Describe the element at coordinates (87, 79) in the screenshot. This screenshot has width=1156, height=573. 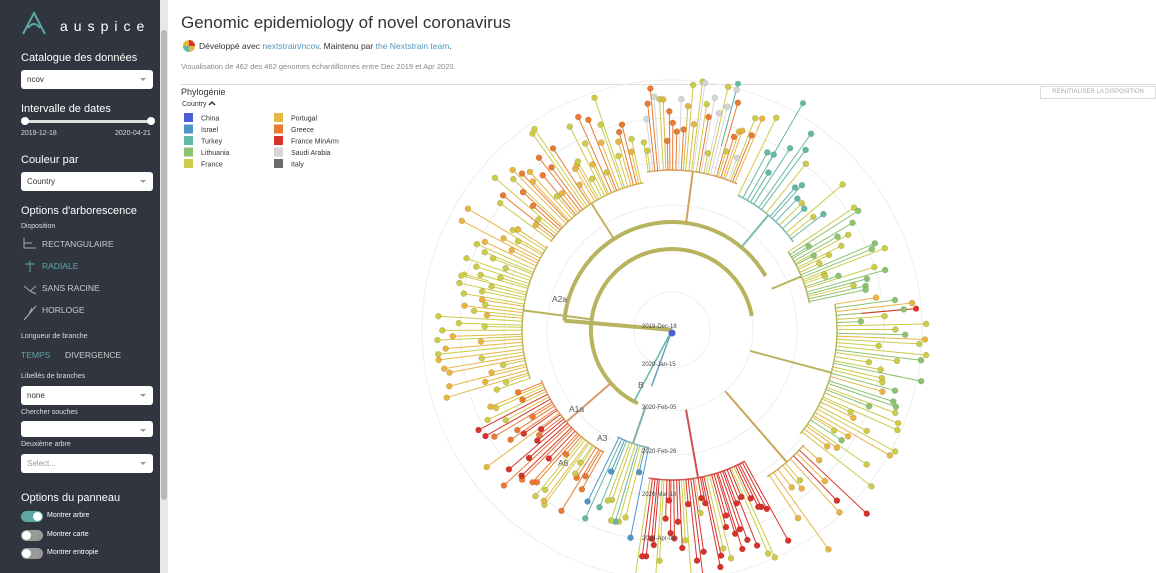
I see `dataset-select: ncov` at that location.